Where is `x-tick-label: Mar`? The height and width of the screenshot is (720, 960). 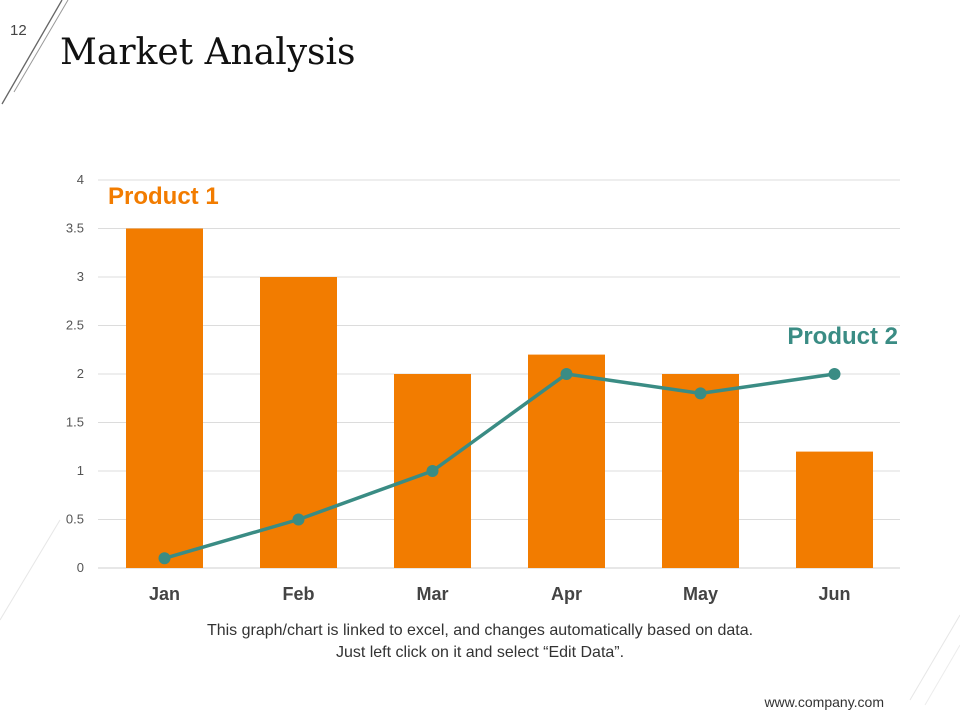
x-tick-label: Mar is located at coordinates (432, 594).